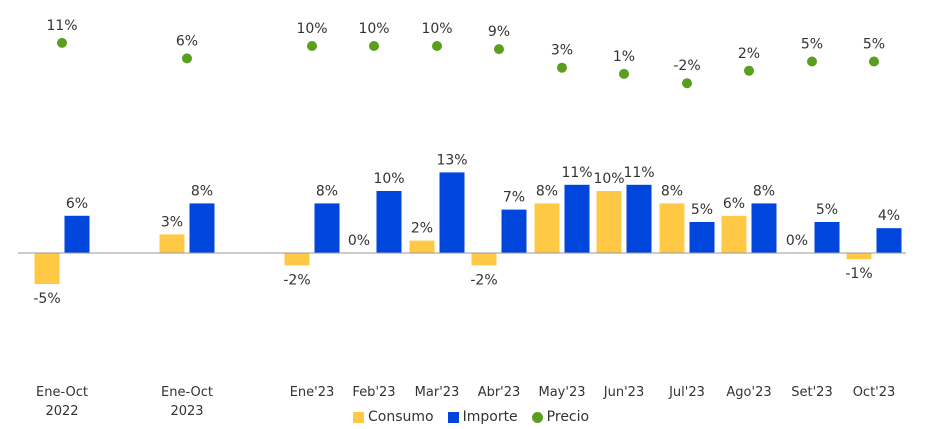 This screenshot has height=429, width=939. What do you see at coordinates (453, 417) in the screenshot?
I see `legend-swatch-importe` at bounding box center [453, 417].